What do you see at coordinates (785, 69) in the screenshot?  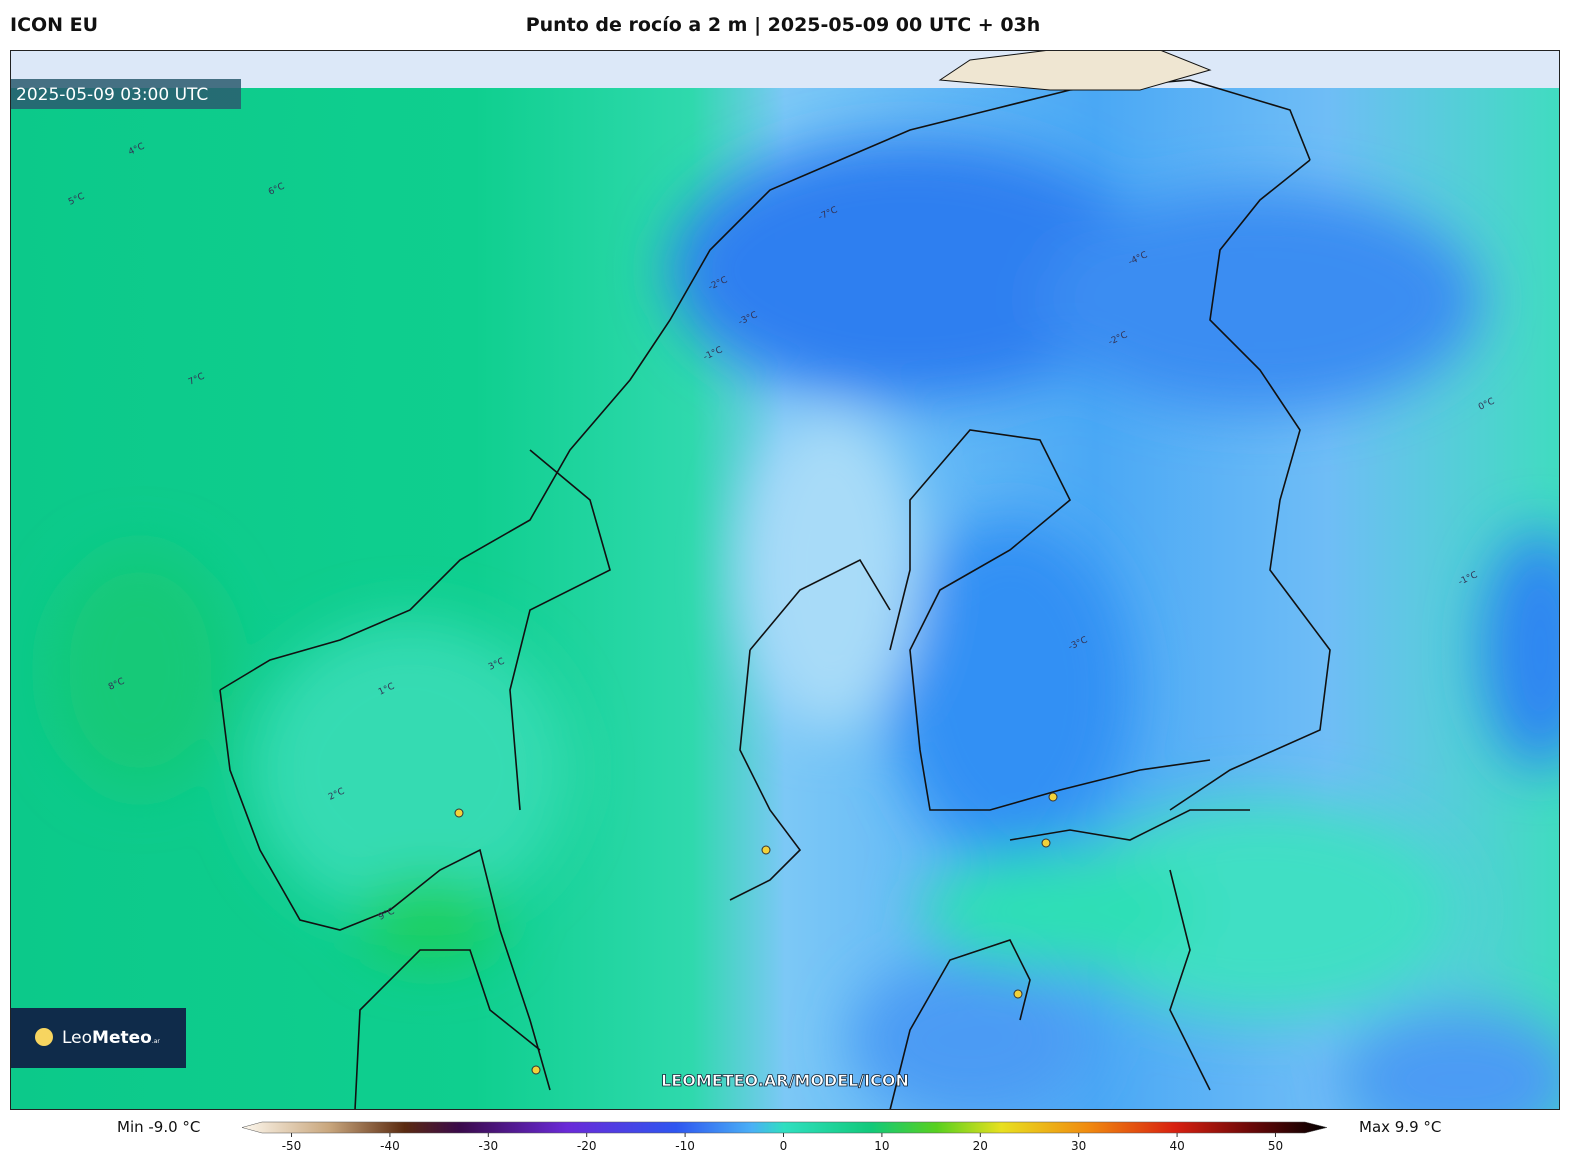 I see `no-data-strip` at bounding box center [785, 69].